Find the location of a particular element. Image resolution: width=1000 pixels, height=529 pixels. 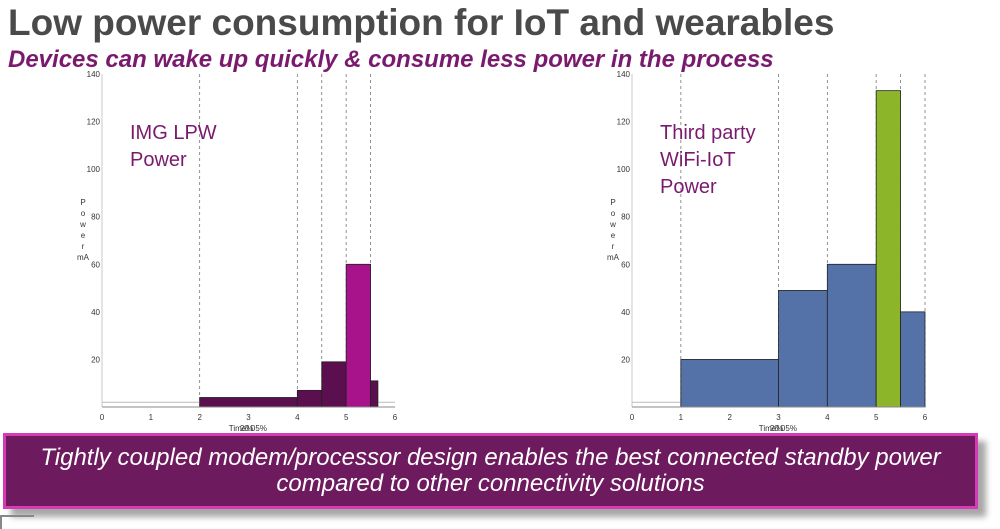

chart-inset-label: Third party is located at coordinates (708, 133).